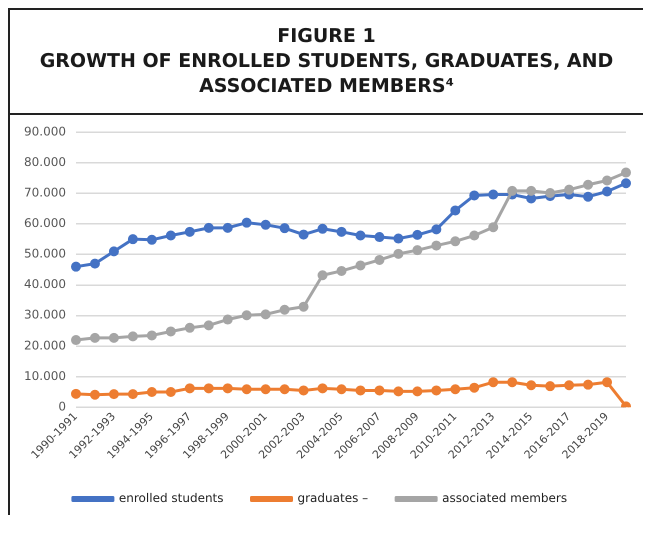 This screenshot has height=540, width=649. Describe the element at coordinates (45, 223) in the screenshot. I see `y-tick-label: 60.000` at that location.